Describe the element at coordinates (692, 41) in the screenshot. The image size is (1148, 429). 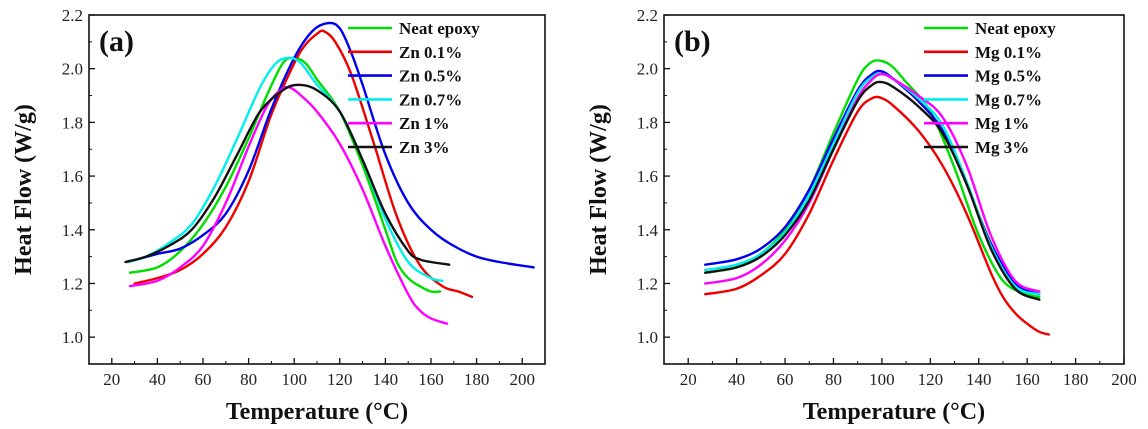
I see `panel-label: (b)` at that location.